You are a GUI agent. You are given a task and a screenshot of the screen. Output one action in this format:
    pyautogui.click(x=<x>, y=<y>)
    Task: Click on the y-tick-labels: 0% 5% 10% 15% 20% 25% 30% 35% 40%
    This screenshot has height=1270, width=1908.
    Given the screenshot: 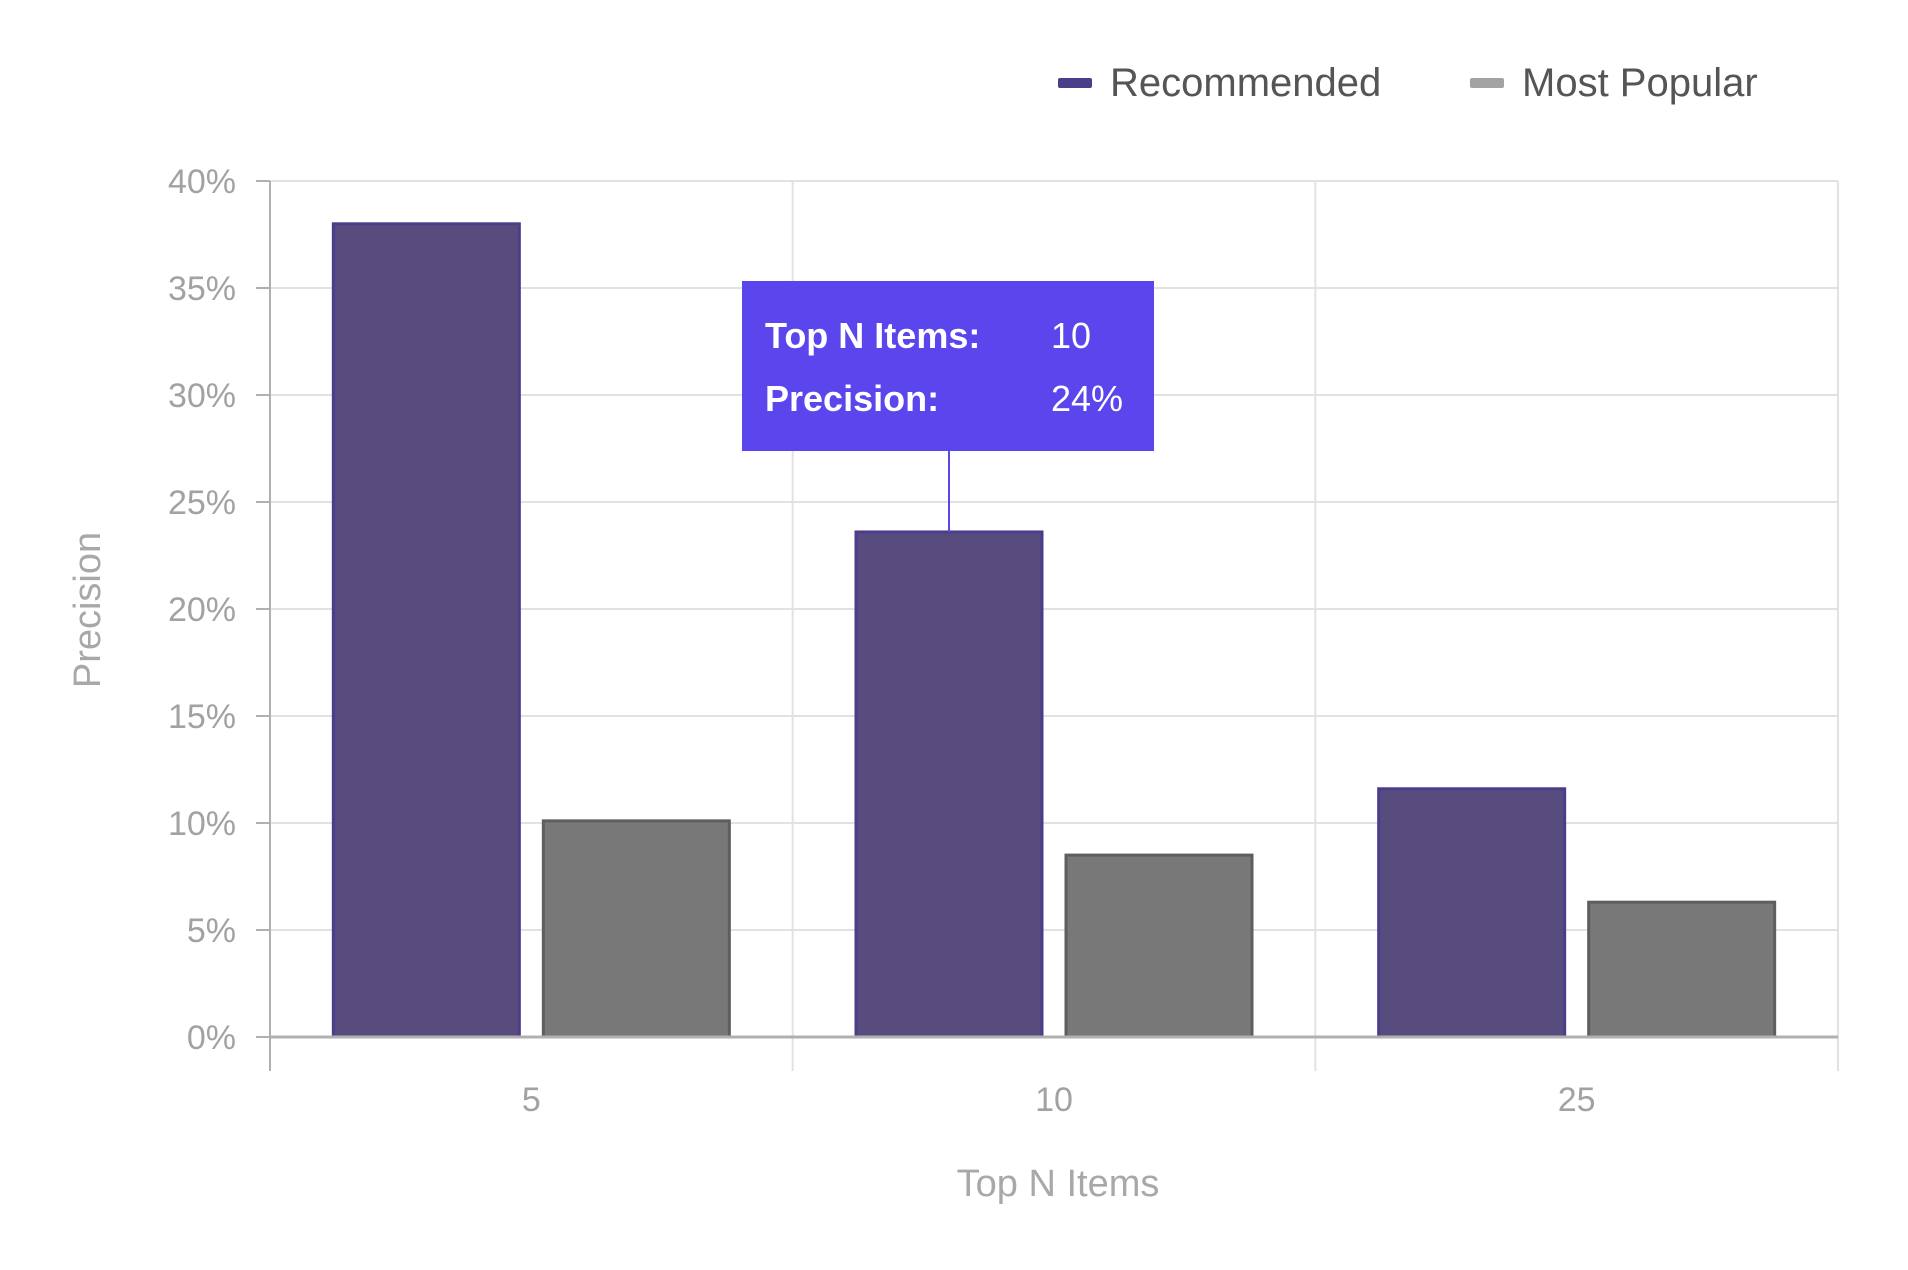 What is the action you would take?
    pyautogui.click(x=219, y=610)
    